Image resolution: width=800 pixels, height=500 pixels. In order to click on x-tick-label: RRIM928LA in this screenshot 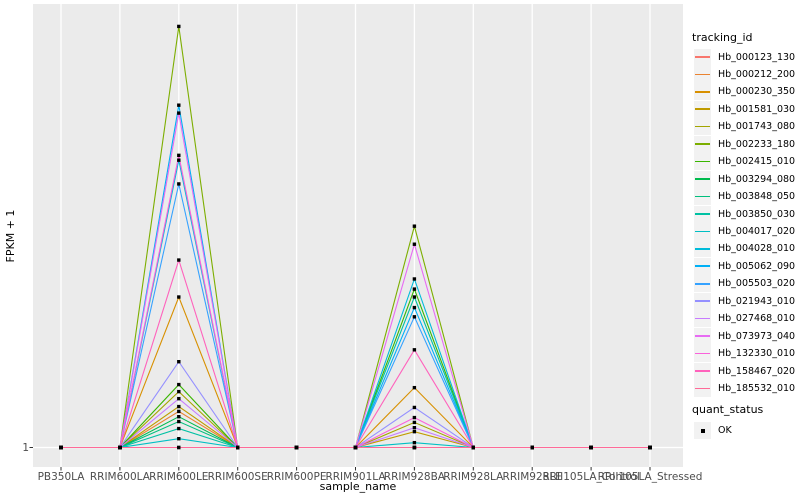, I will do `click(473, 477)`.